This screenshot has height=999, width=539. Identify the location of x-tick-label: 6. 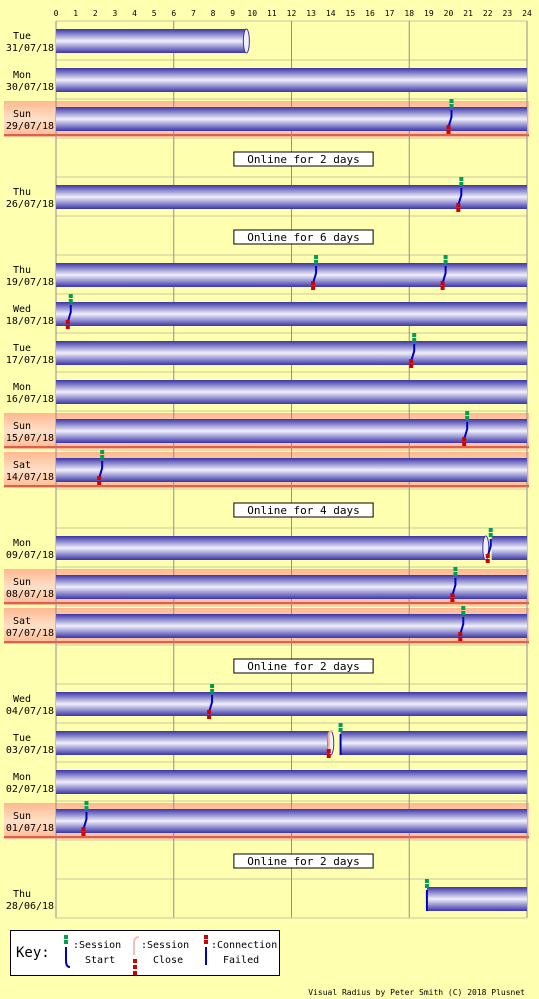
(173, 13).